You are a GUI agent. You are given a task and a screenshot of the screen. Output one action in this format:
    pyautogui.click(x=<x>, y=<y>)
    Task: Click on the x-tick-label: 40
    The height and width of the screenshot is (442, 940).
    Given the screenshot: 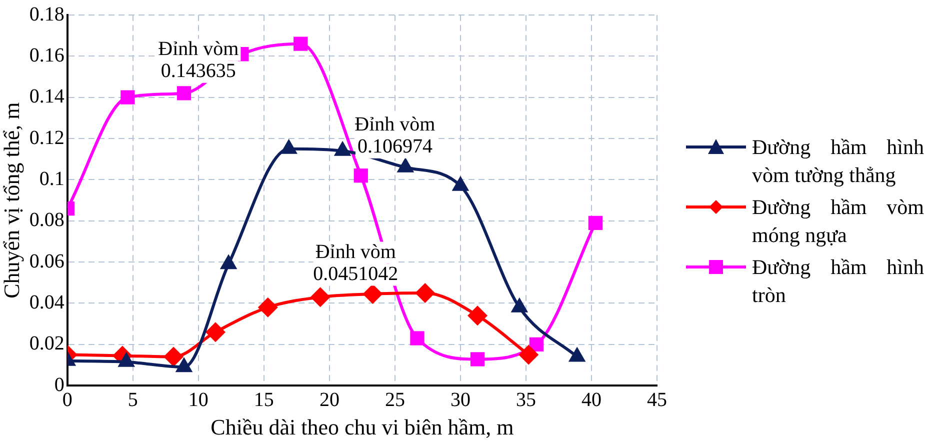 What is the action you would take?
    pyautogui.click(x=591, y=399)
    